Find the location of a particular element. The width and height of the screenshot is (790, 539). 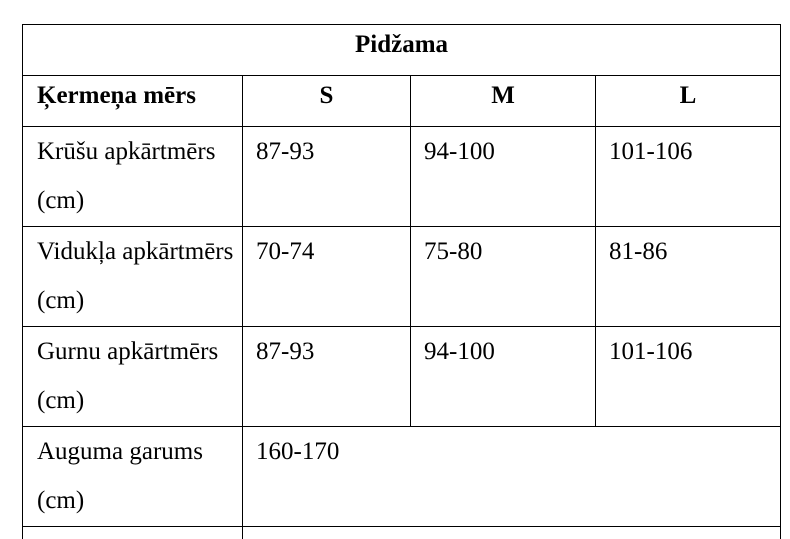

cell-chest-l: 101-106 is located at coordinates (688, 177).